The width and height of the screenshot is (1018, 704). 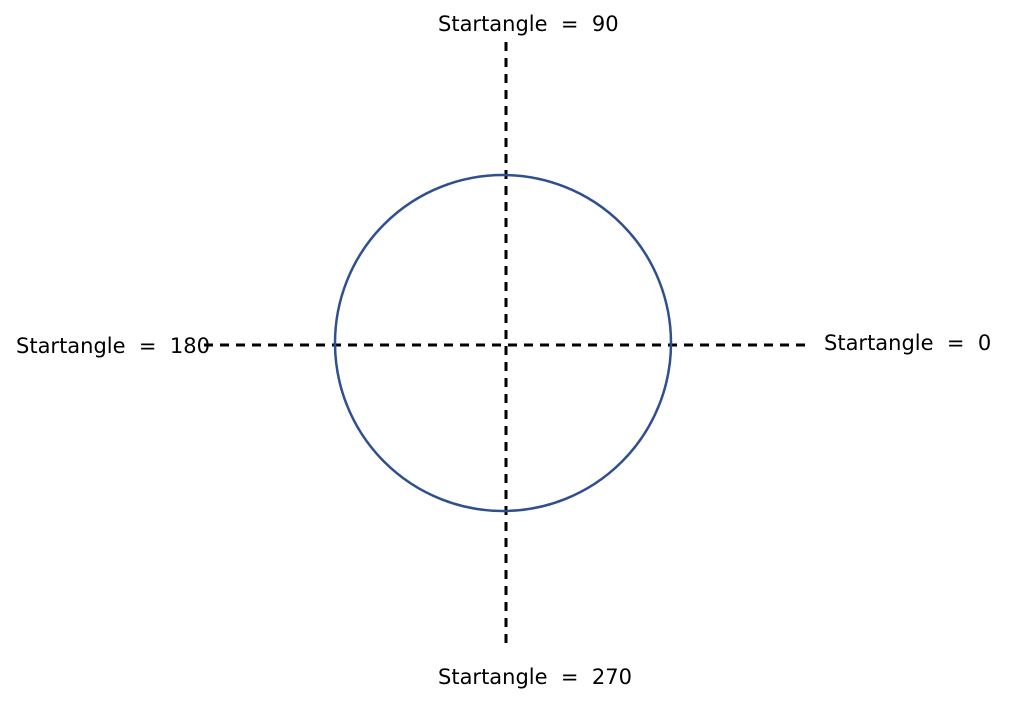 What do you see at coordinates (535, 677) in the screenshot?
I see `label-startangle-270: Startangle = 270` at bounding box center [535, 677].